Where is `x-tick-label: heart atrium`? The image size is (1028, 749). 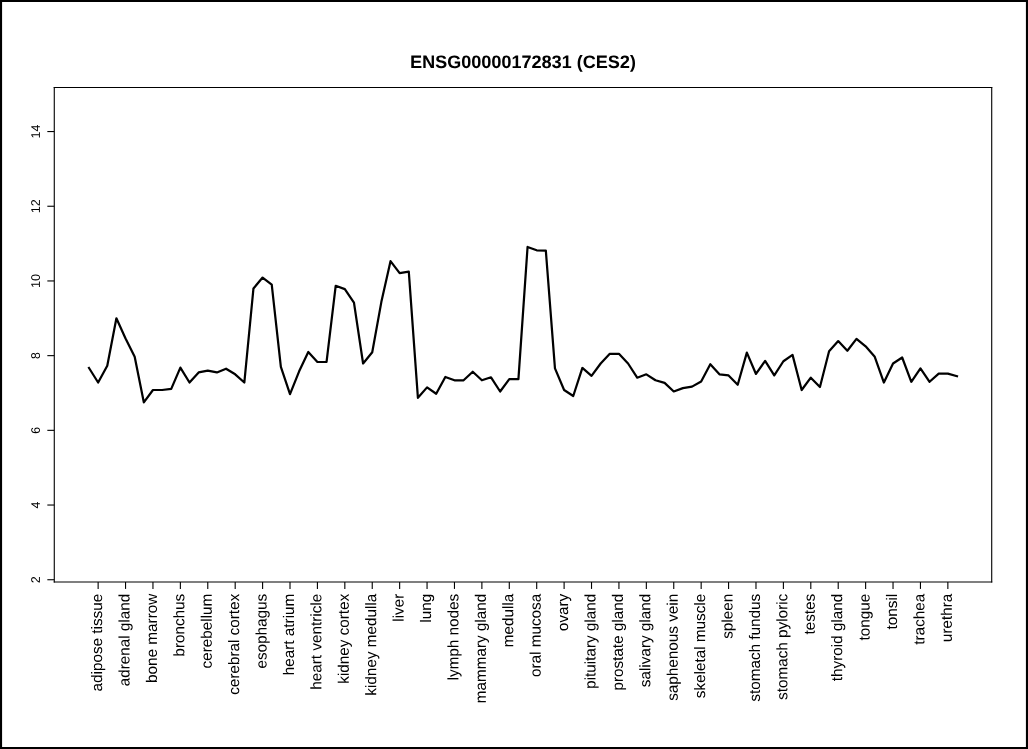
x-tick-label: heart atrium is located at coordinates (288, 634).